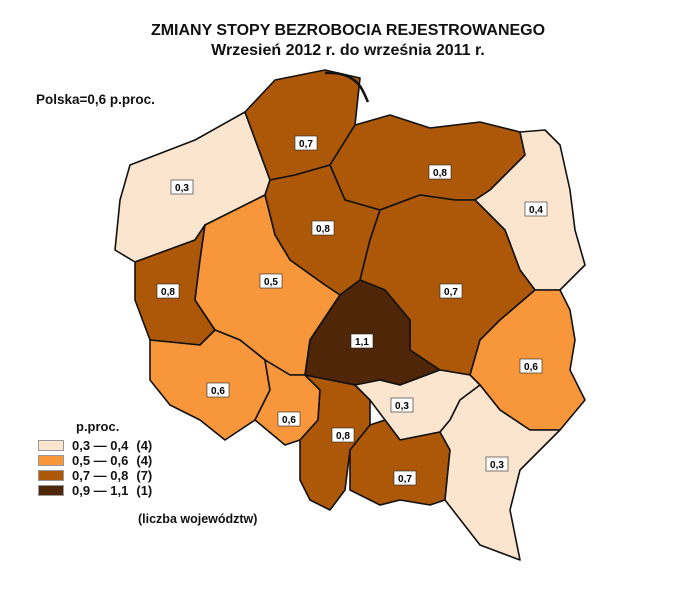 This screenshot has width=696, height=597. Describe the element at coordinates (95, 99) in the screenshot. I see `national-value: Polska=0,6 p.proc.` at that location.